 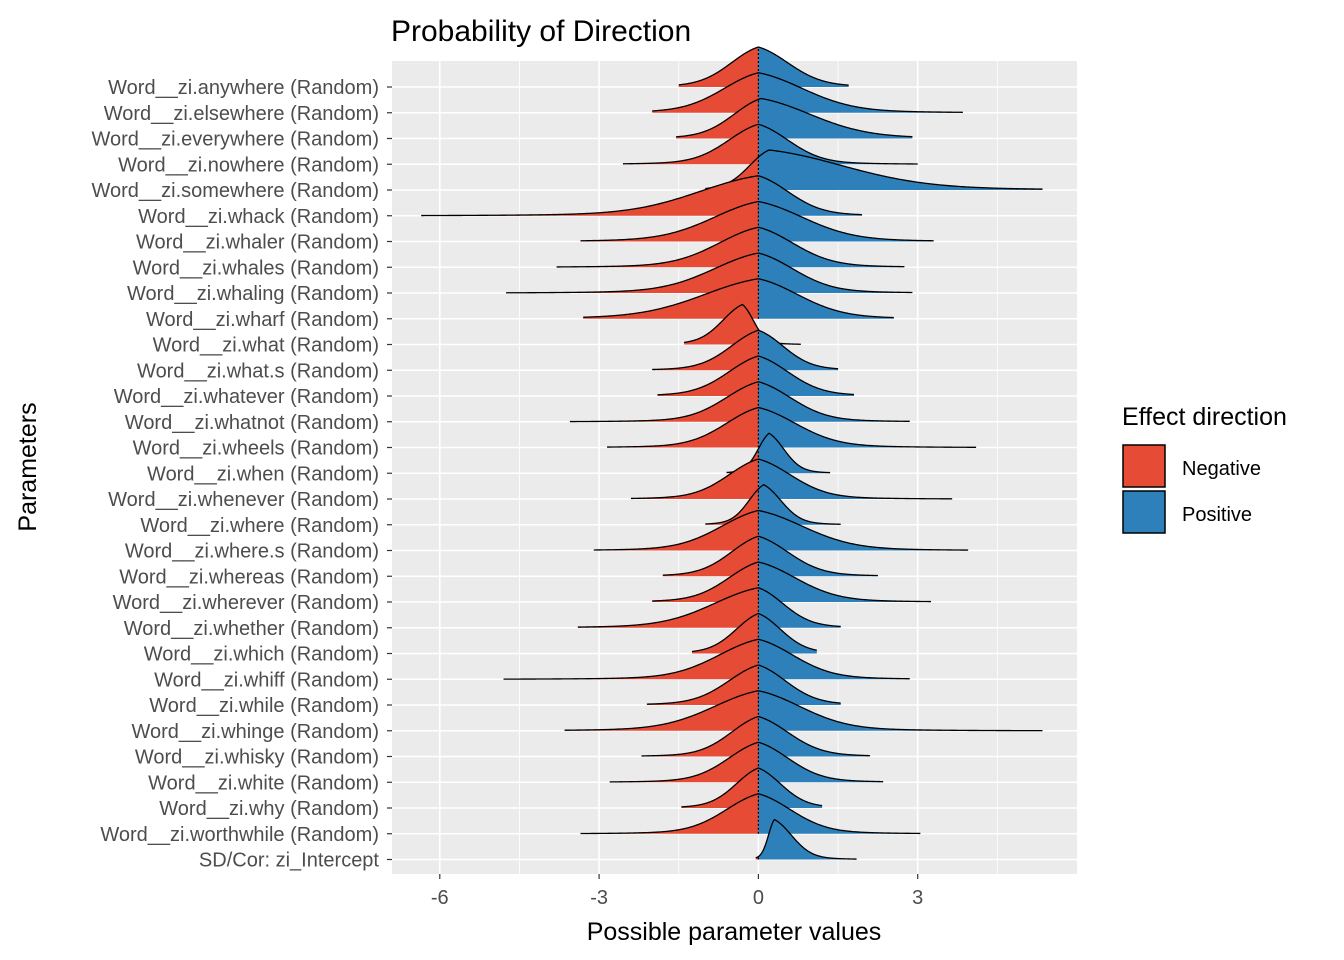 I want to click on x-tick-label: -6, so click(x=440, y=898).